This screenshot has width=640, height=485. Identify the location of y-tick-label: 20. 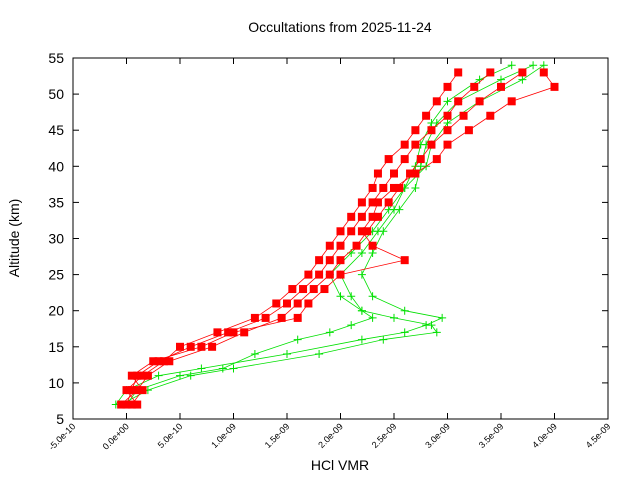
(56, 311).